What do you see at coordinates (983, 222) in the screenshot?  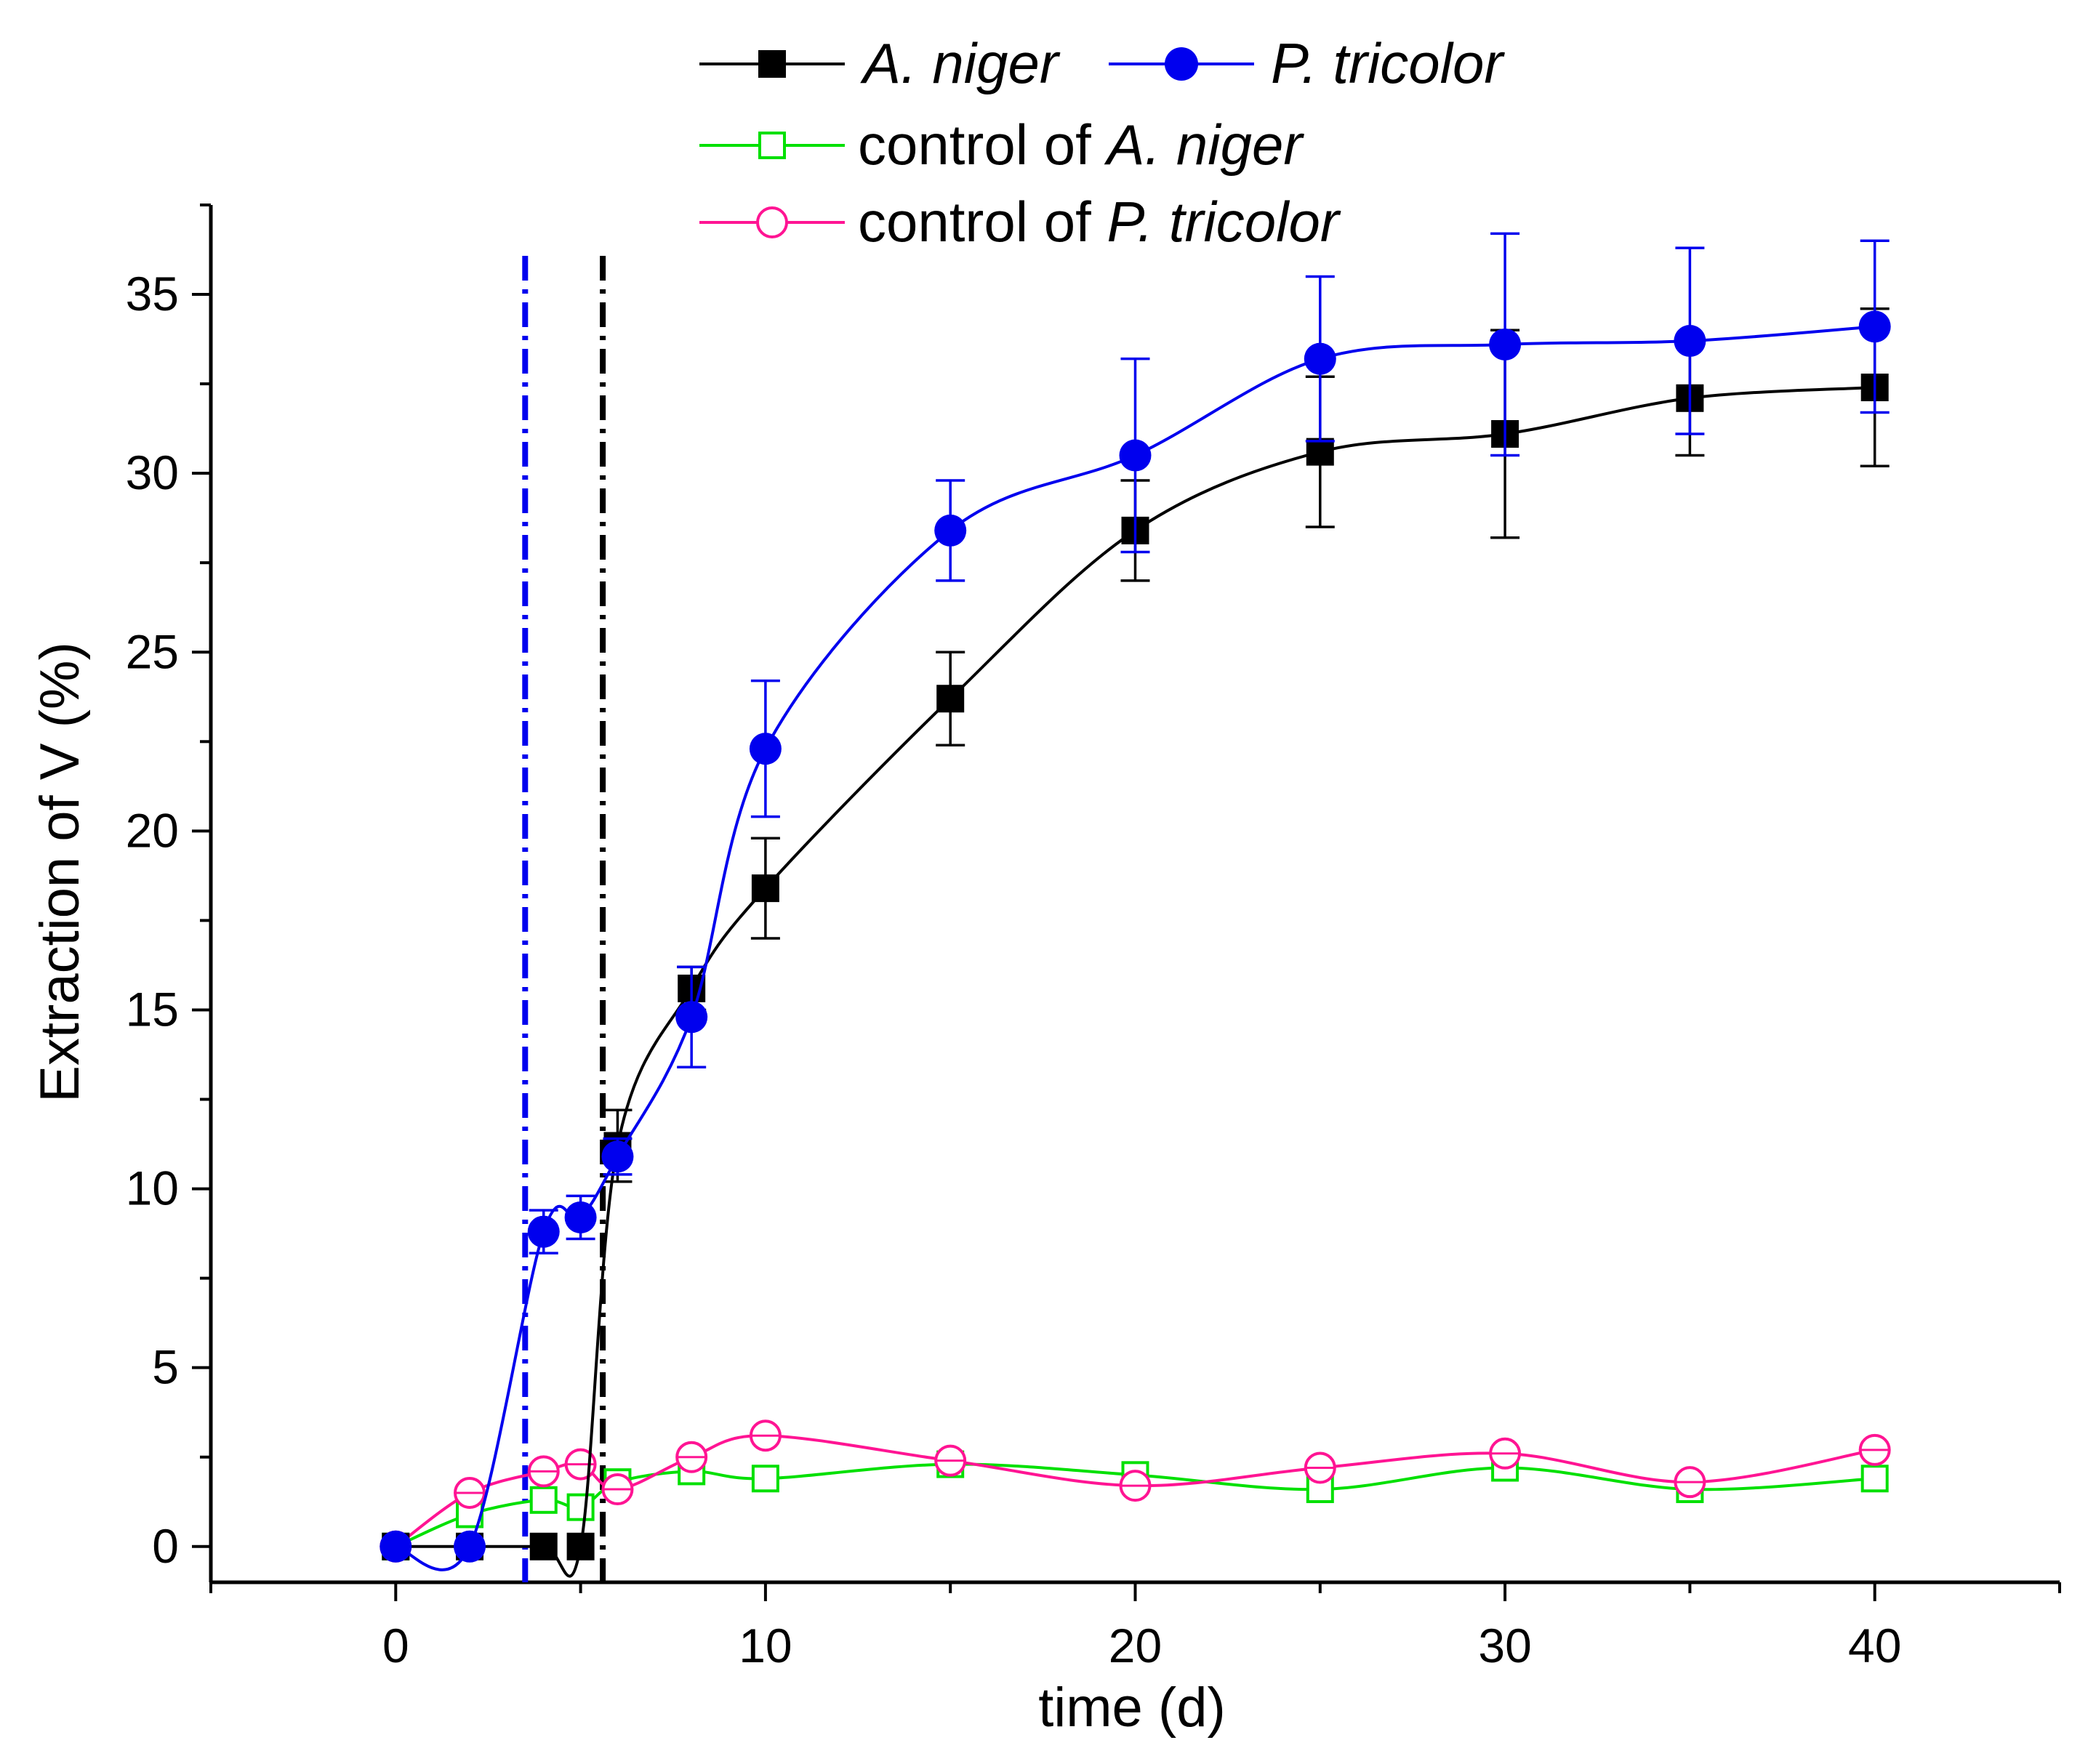 I see `legend-prefix-control-p-tricolor: control of` at bounding box center [983, 222].